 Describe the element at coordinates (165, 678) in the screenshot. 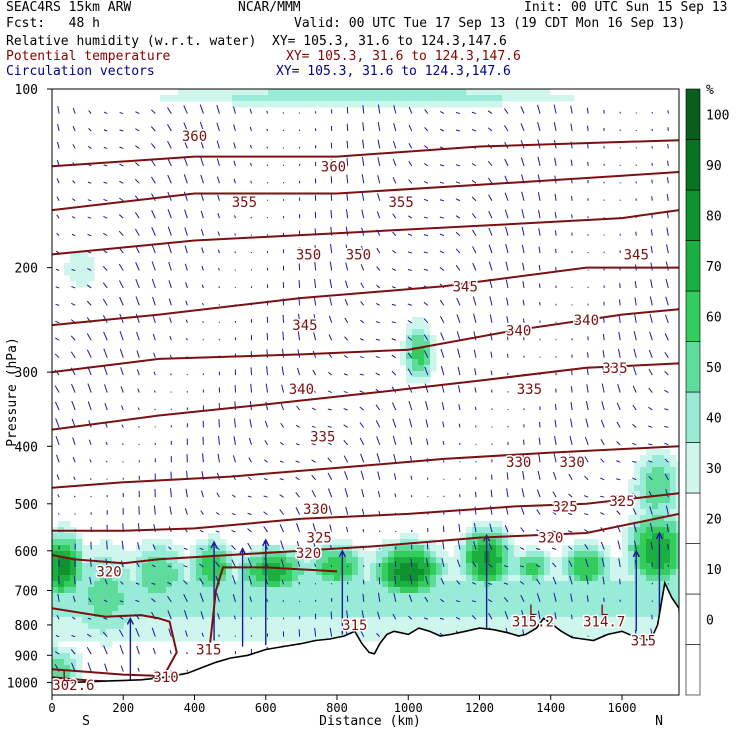

I see `theta-label: 310` at that location.